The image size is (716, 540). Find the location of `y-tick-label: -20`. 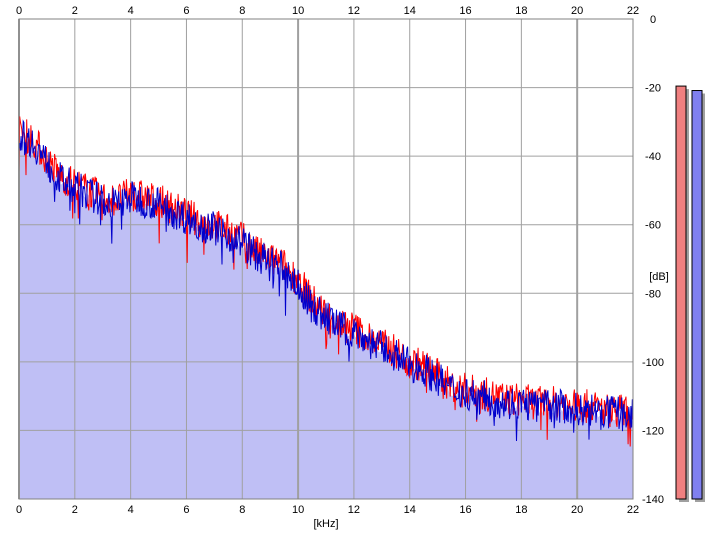

y-tick-label: -20 is located at coordinates (653, 89).